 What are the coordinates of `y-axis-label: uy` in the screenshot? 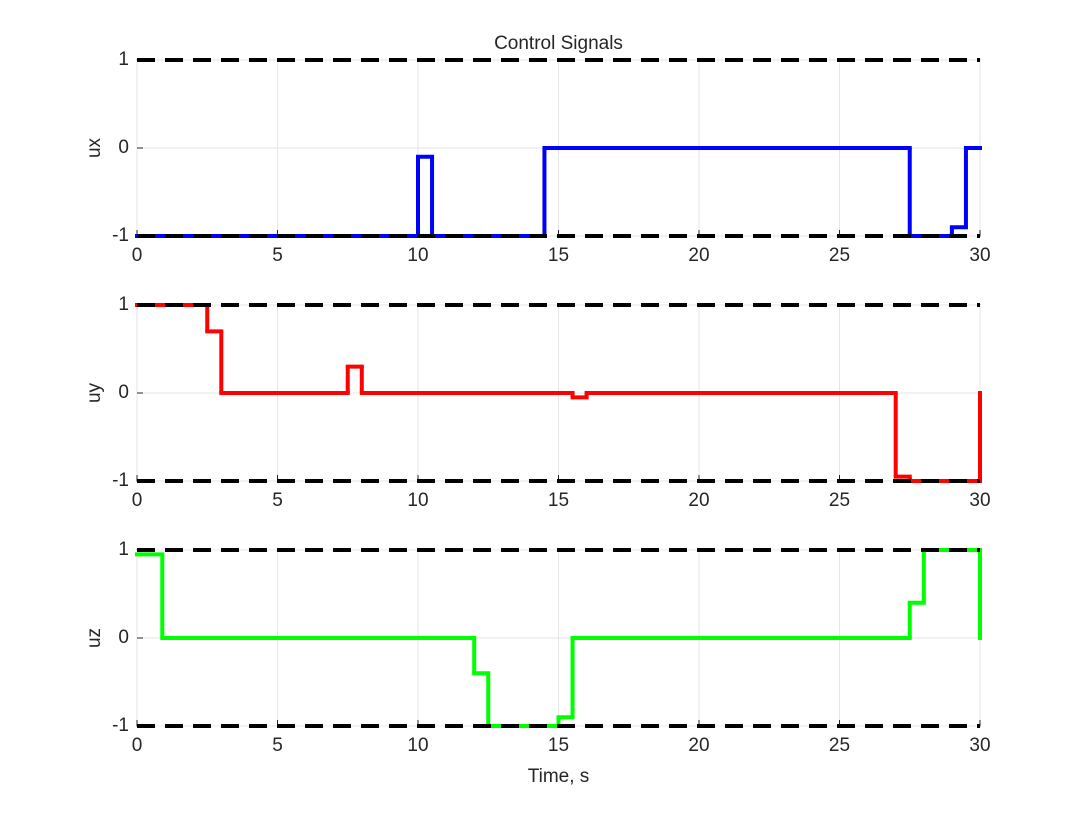 It's located at (94, 392).